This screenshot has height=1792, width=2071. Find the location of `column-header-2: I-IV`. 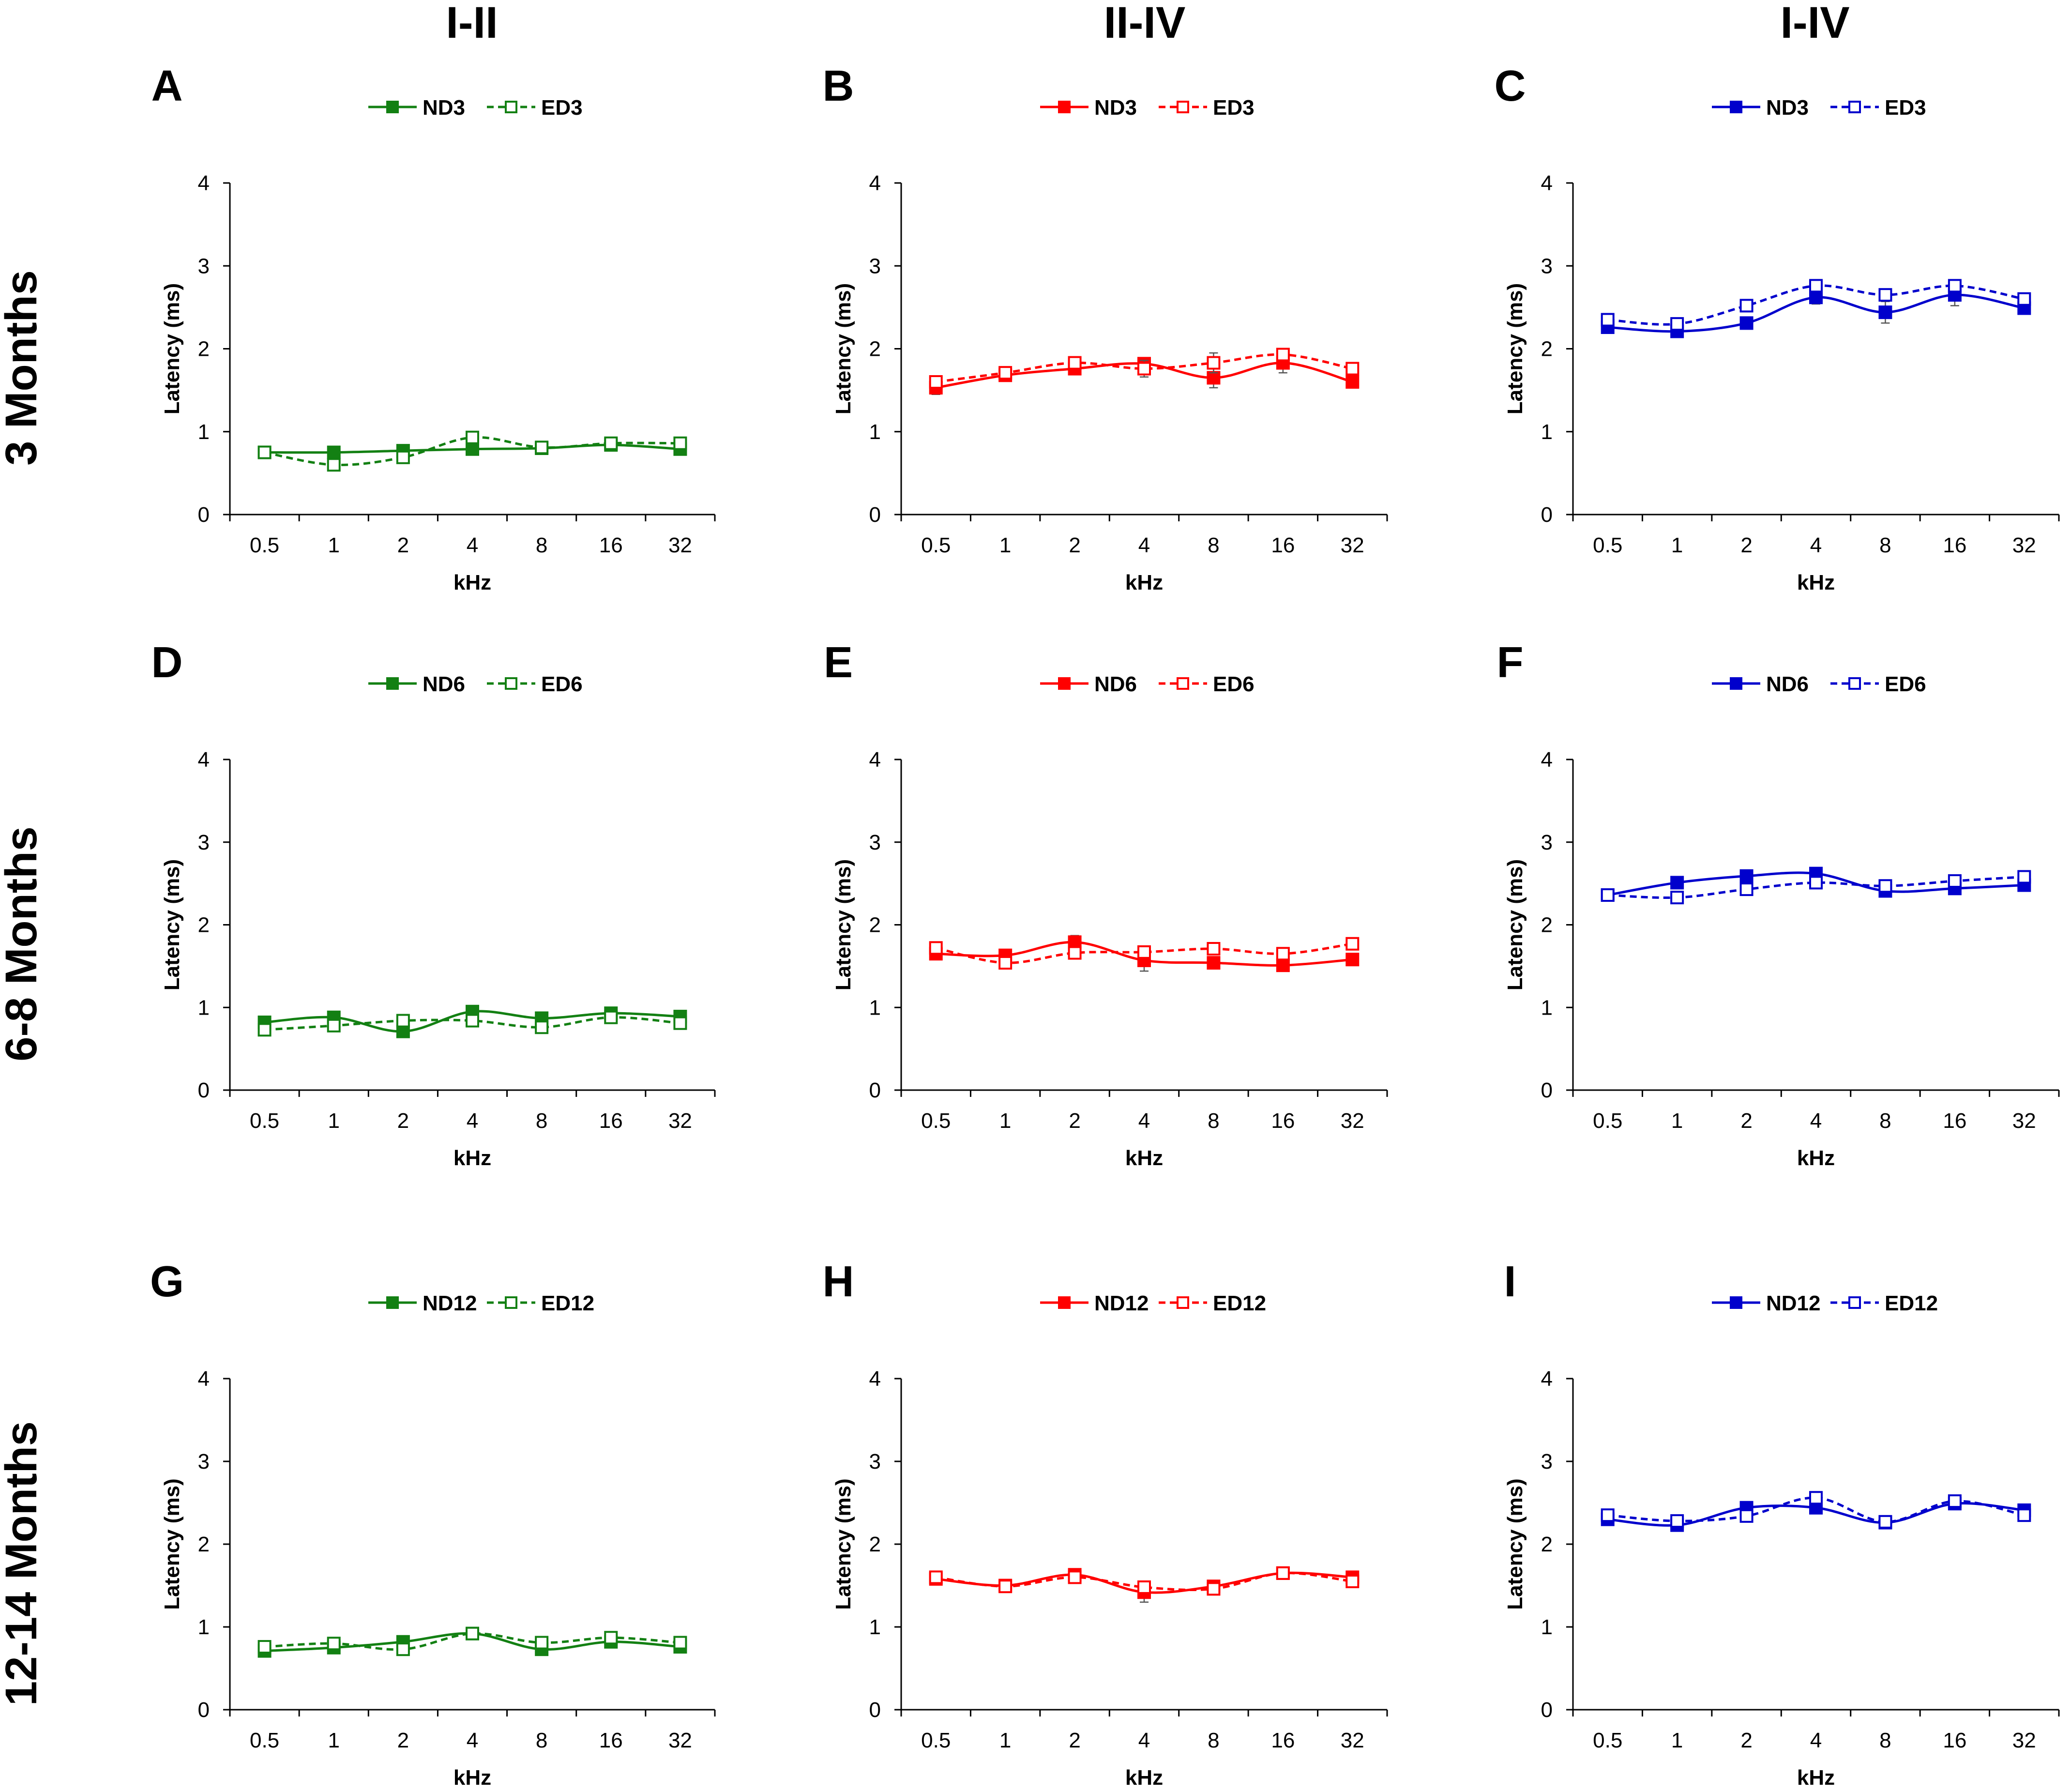

column-header-2: I-IV is located at coordinates (1815, 24).